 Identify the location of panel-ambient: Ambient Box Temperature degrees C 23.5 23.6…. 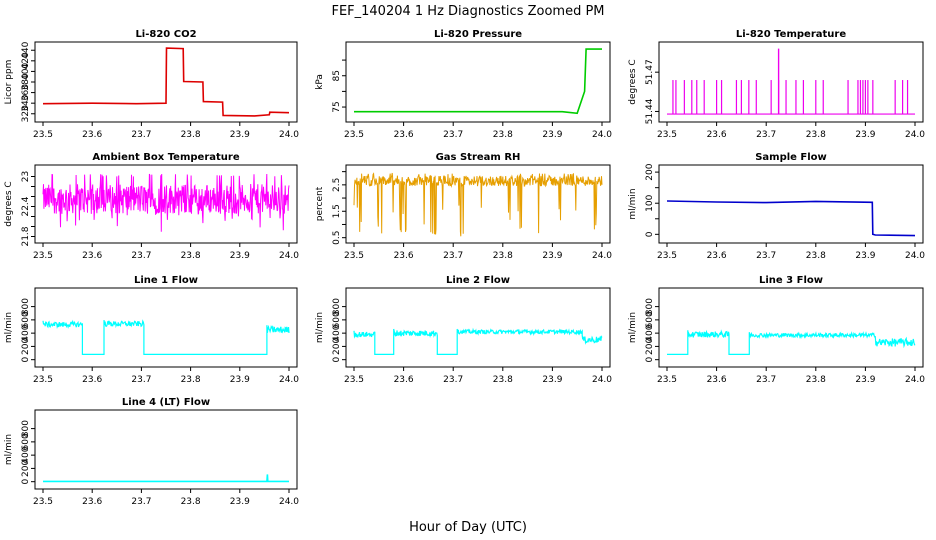
(151, 206).